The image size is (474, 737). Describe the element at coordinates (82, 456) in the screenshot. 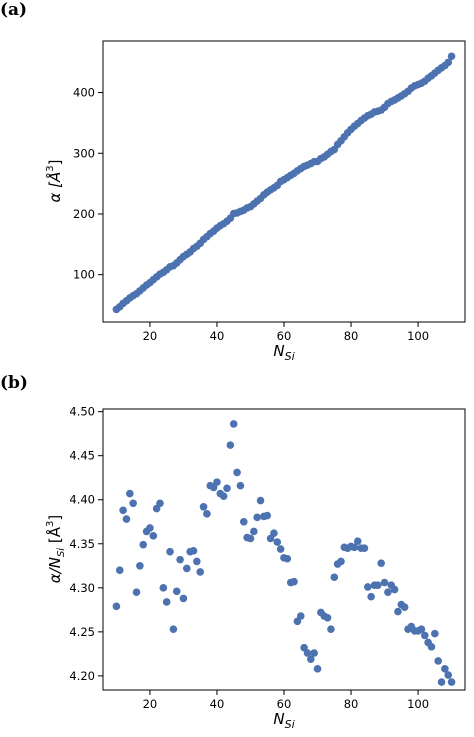

I see `panel-b-y-tick-label: 4.45` at that location.